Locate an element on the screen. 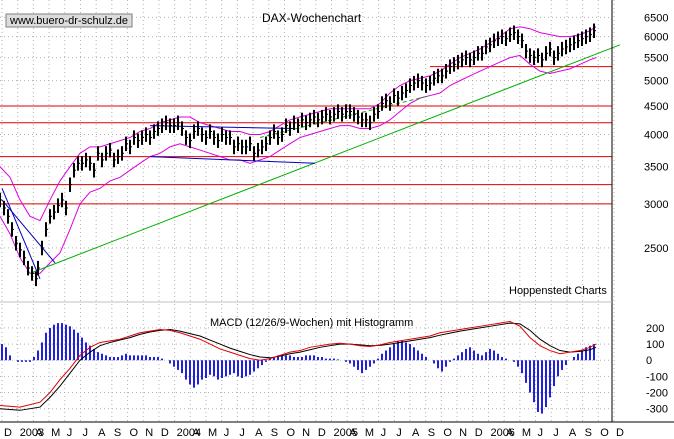  source-label: Hoppenstedt Charts is located at coordinates (558, 291).